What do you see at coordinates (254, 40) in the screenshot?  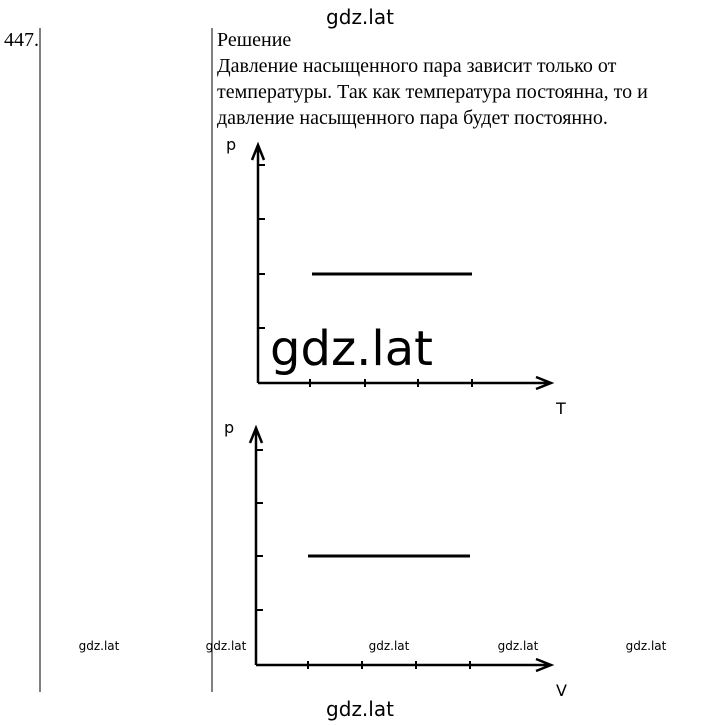 I see `heading: Решение` at bounding box center [254, 40].